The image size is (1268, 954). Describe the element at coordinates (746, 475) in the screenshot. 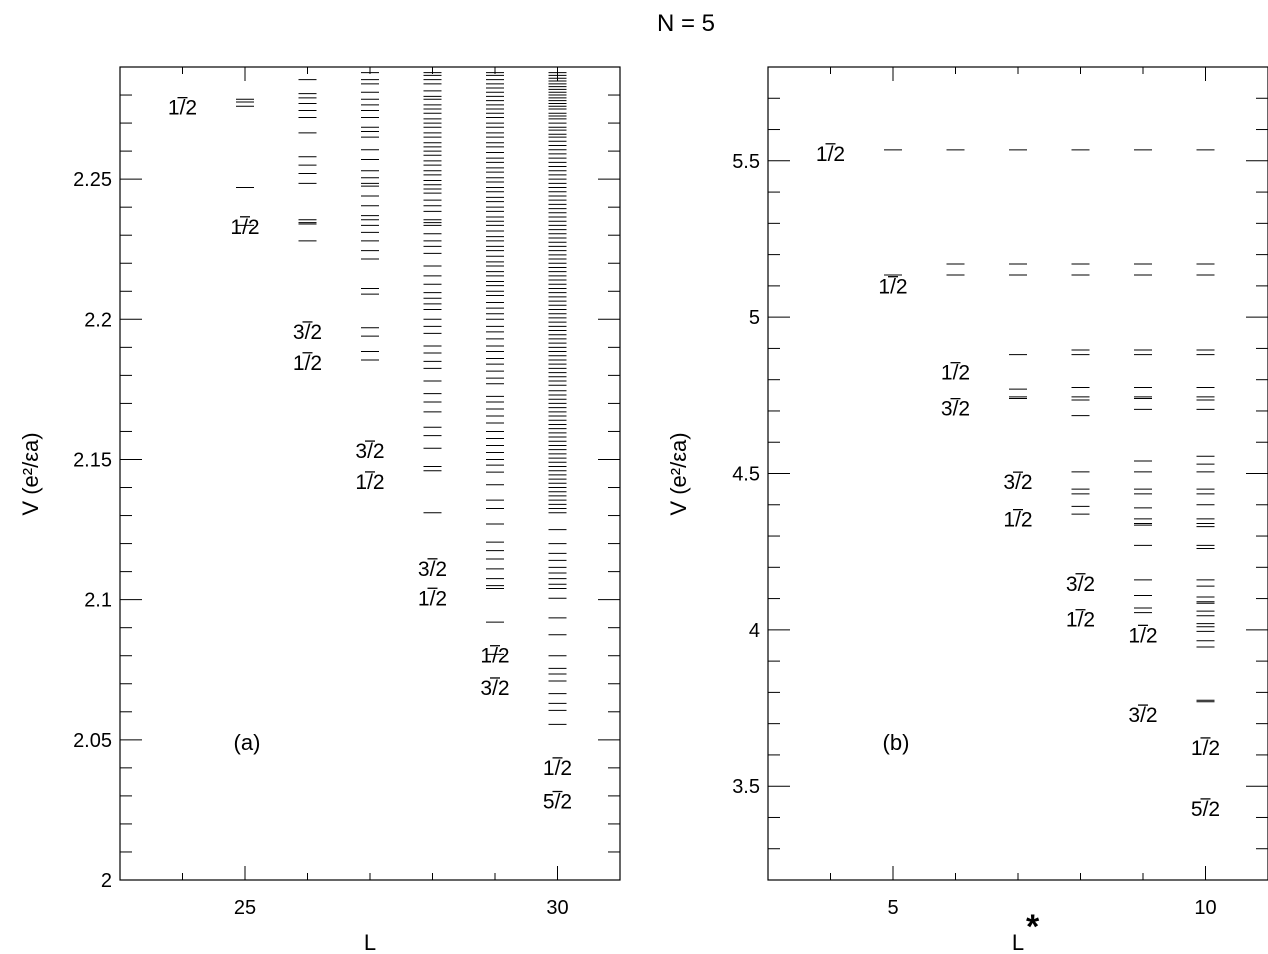

I see `y-tick-label: 4.5` at that location.